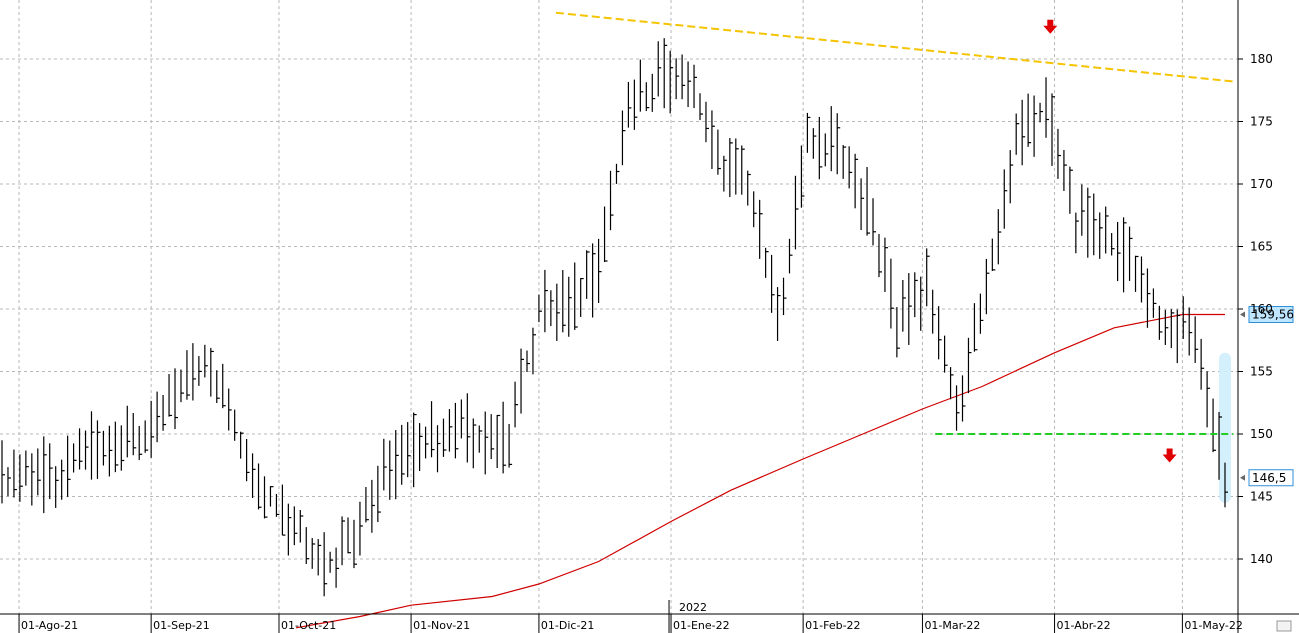 This screenshot has width=1299, height=633. Describe the element at coordinates (701, 625) in the screenshot. I see `x-tick-label: 01-Ene-22` at that location.